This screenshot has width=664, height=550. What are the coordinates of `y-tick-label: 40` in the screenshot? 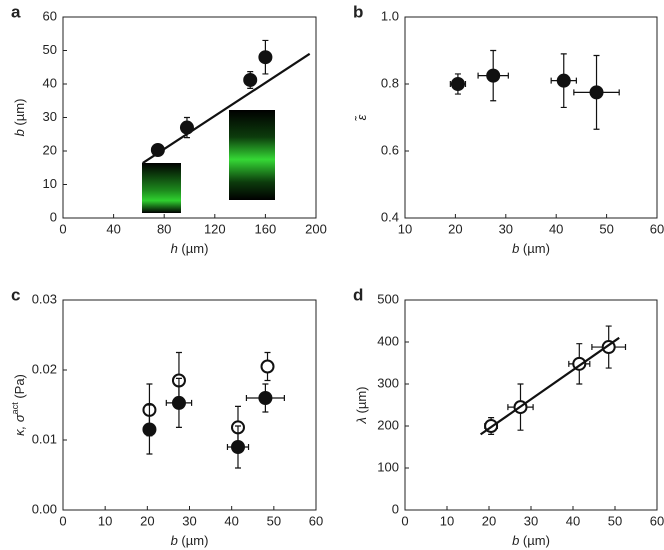 It's located at (50, 82).